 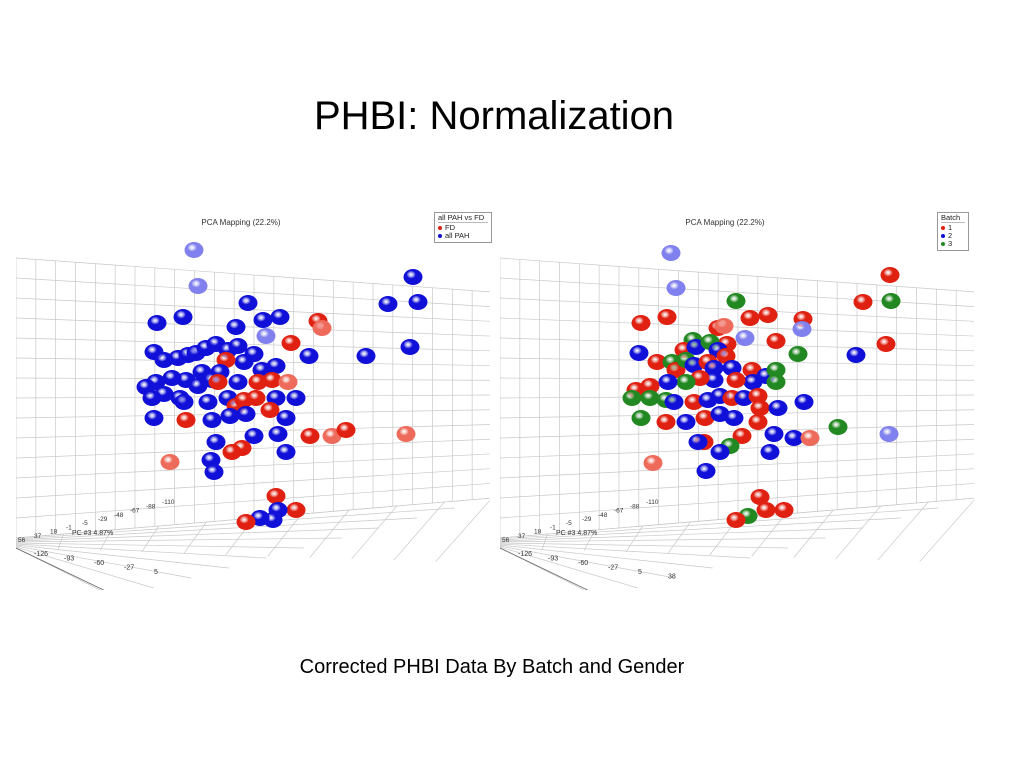 I want to click on legend-label: FD, so click(x=450, y=227).